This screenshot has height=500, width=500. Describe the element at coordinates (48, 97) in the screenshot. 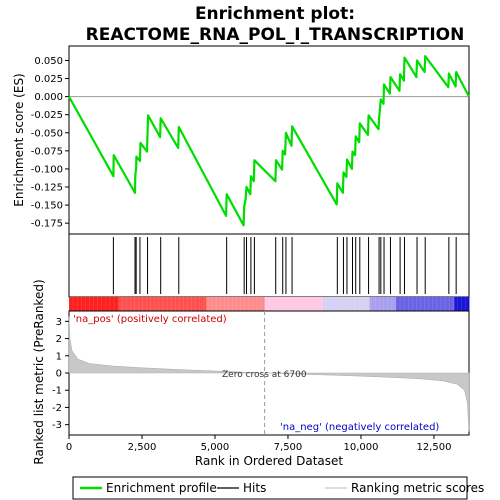

I see `es-y-tick-label: 0.000` at that location.